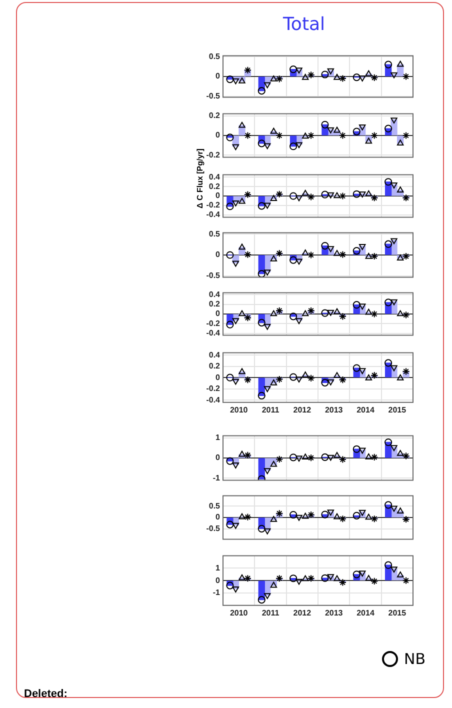 The height and width of the screenshot is (708, 452). What do you see at coordinates (200, 179) in the screenshot?
I see `y-axis-title: Δ C Flux [Pg/yr]` at bounding box center [200, 179].